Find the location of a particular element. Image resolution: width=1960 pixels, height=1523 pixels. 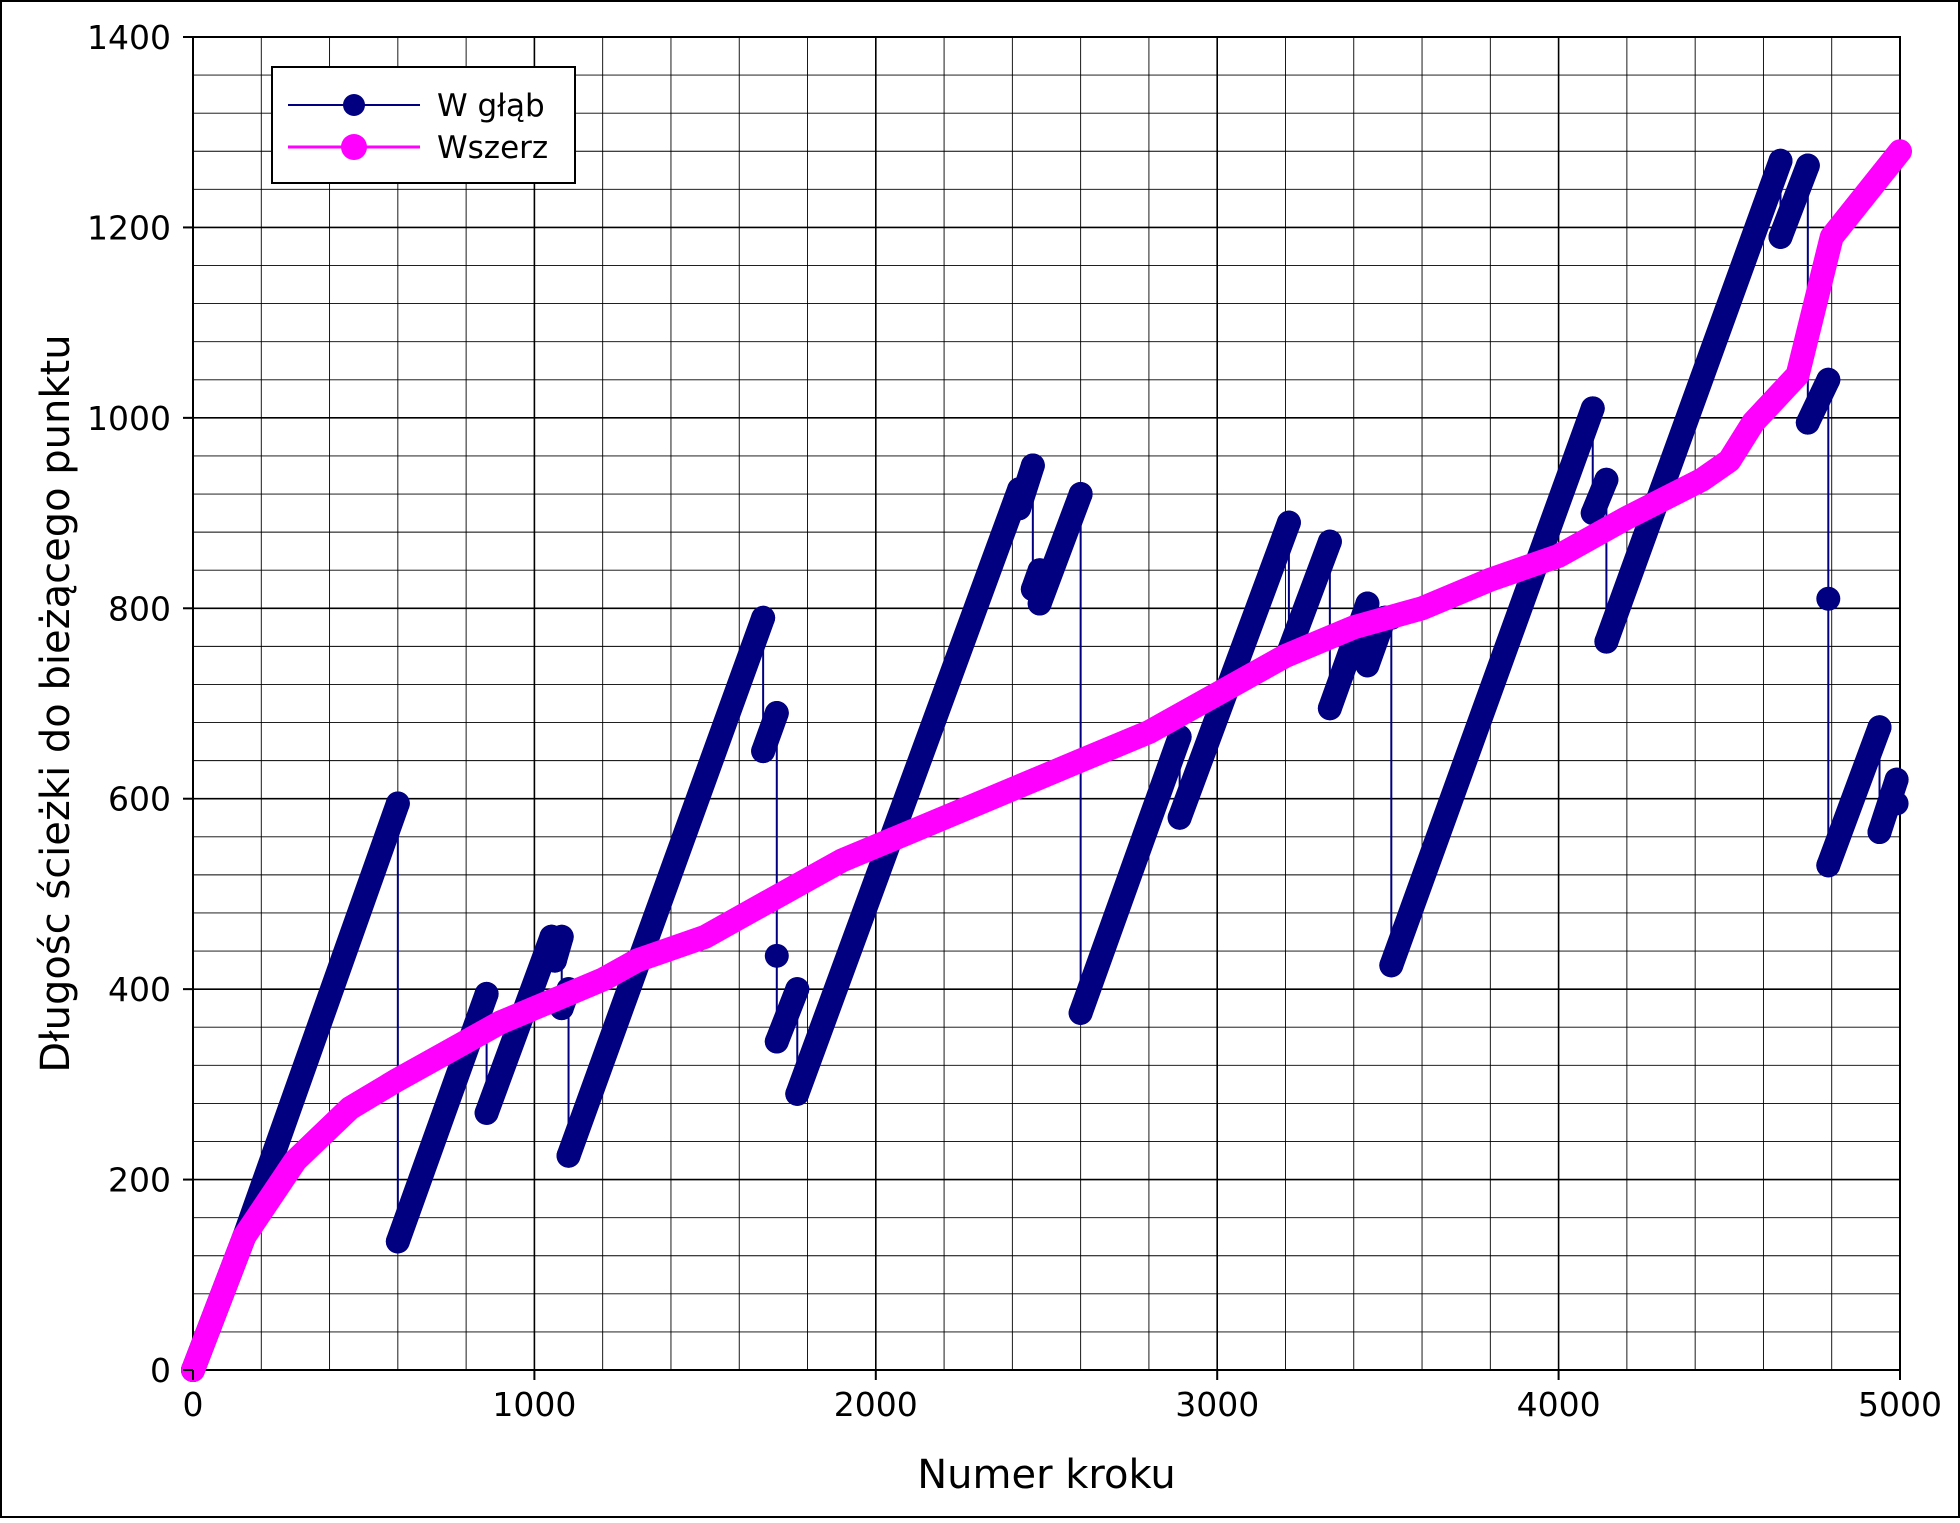

x-tick-label: 0 is located at coordinates (193, 1404).